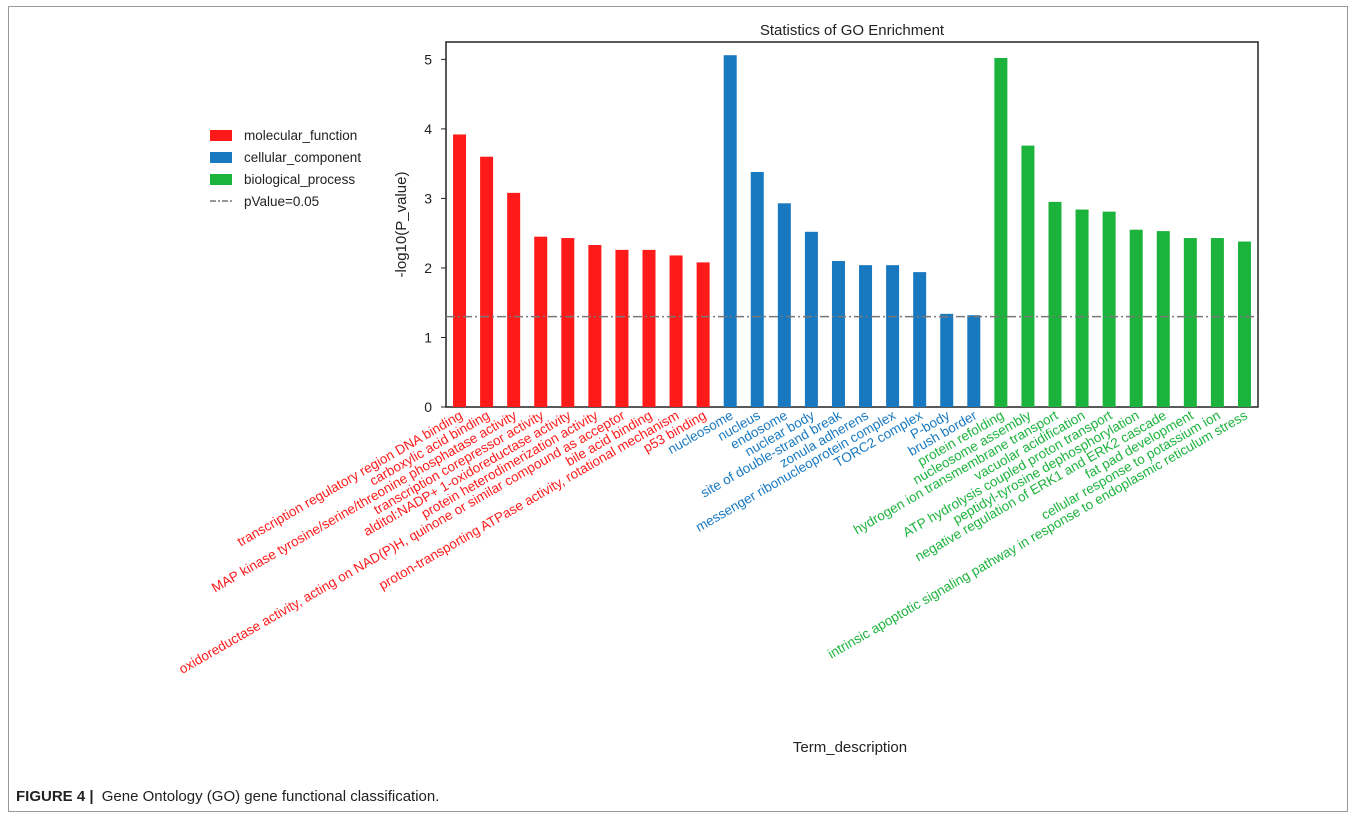 The height and width of the screenshot is (817, 1356). Describe the element at coordinates (850, 747) in the screenshot. I see `x-axis-label: Term_description` at that location.